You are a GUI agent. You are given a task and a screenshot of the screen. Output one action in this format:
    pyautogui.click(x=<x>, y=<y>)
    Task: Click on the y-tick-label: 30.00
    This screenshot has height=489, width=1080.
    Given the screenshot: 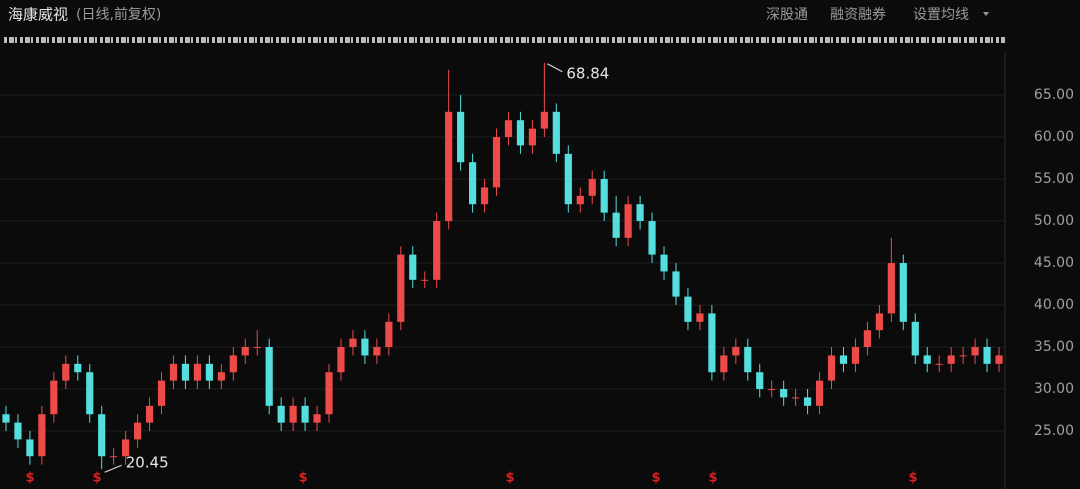 What is the action you would take?
    pyautogui.click(x=1054, y=389)
    